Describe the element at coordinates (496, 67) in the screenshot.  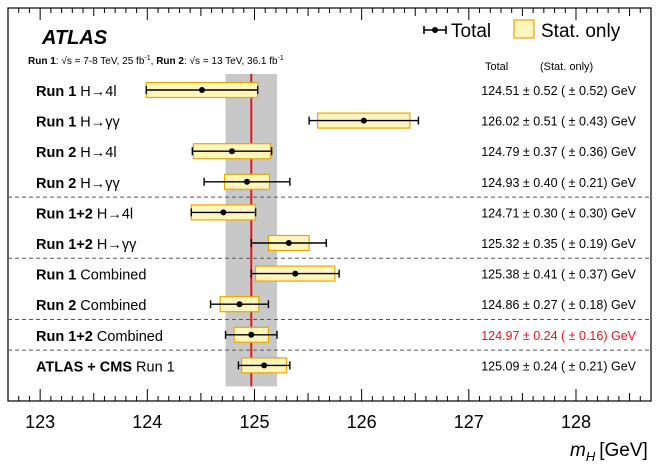
I see `column-header-total: Total` at that location.